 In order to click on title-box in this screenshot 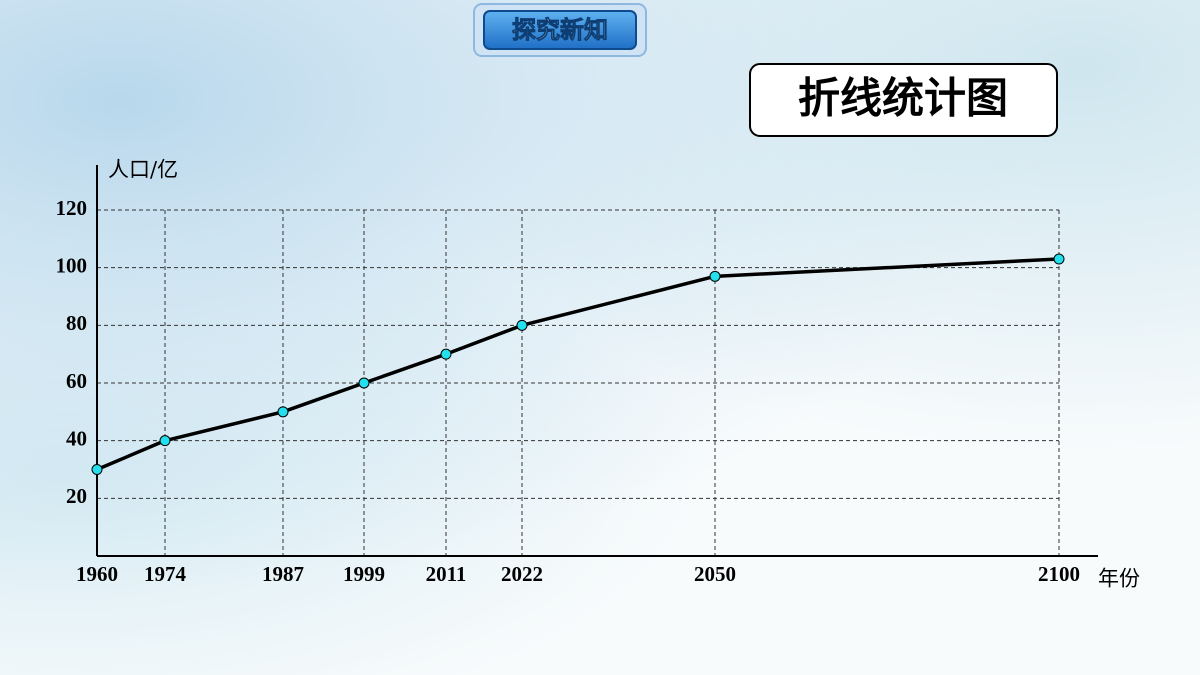, I will do `click(903, 100)`.